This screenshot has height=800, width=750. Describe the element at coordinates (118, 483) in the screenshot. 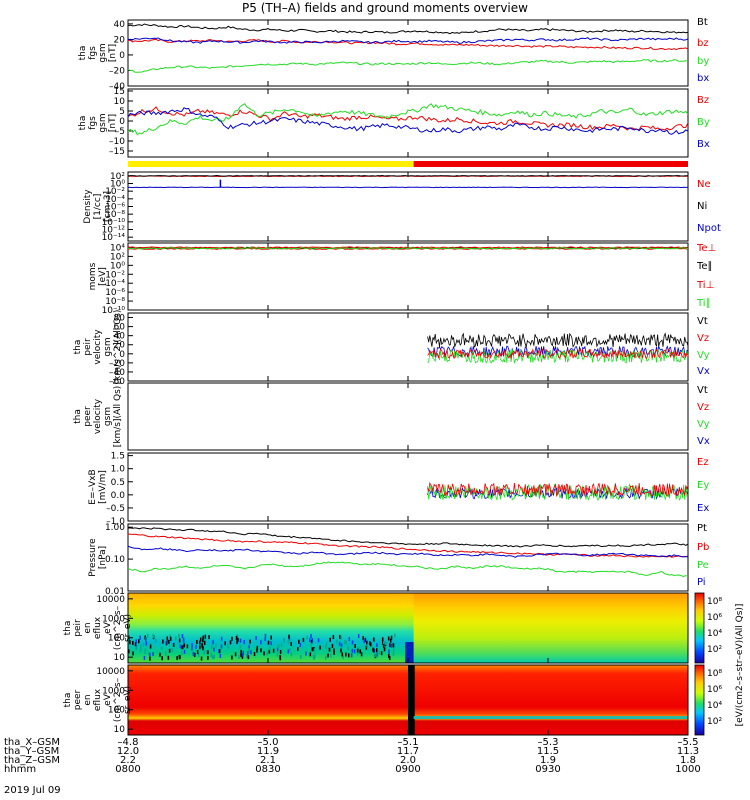

I see `y-tick-label: 0.5` at that location.